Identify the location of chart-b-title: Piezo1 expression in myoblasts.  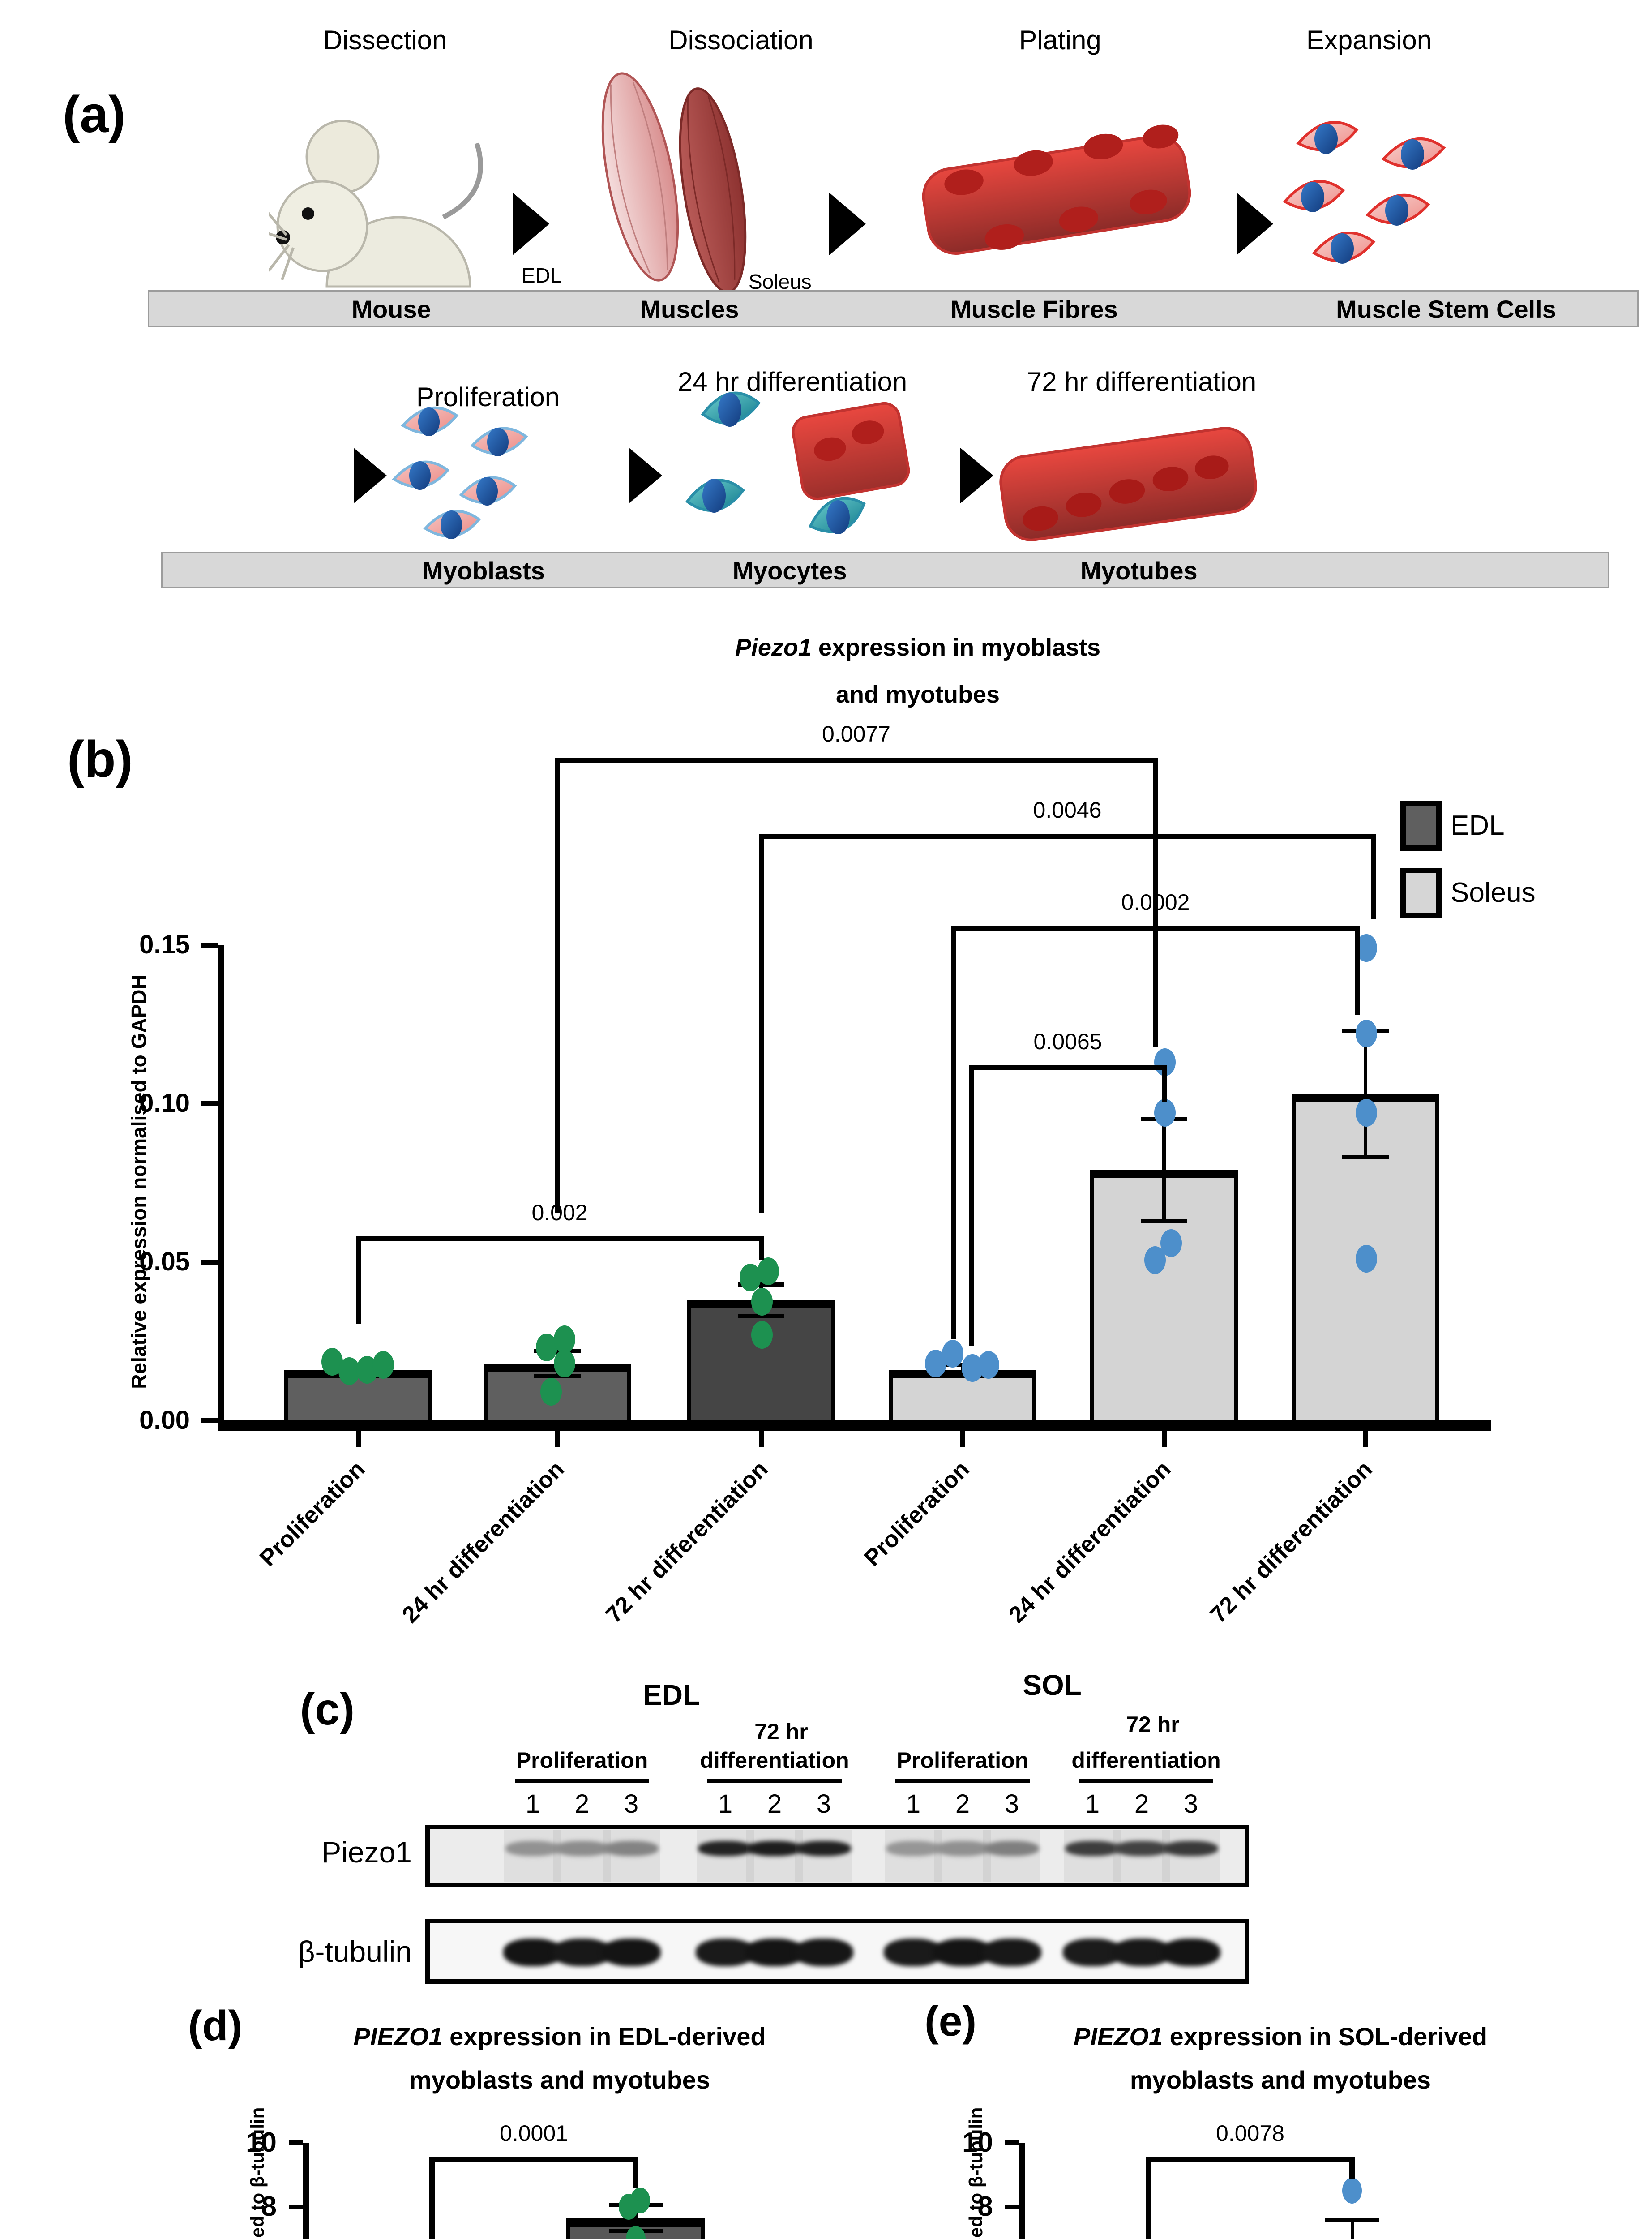
(918, 648).